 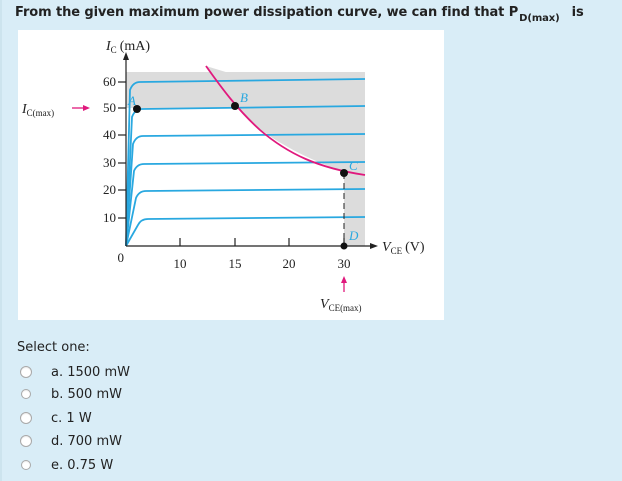 What do you see at coordinates (114, 50) in the screenshot?
I see `y-axis-label-sub: C` at bounding box center [114, 50].